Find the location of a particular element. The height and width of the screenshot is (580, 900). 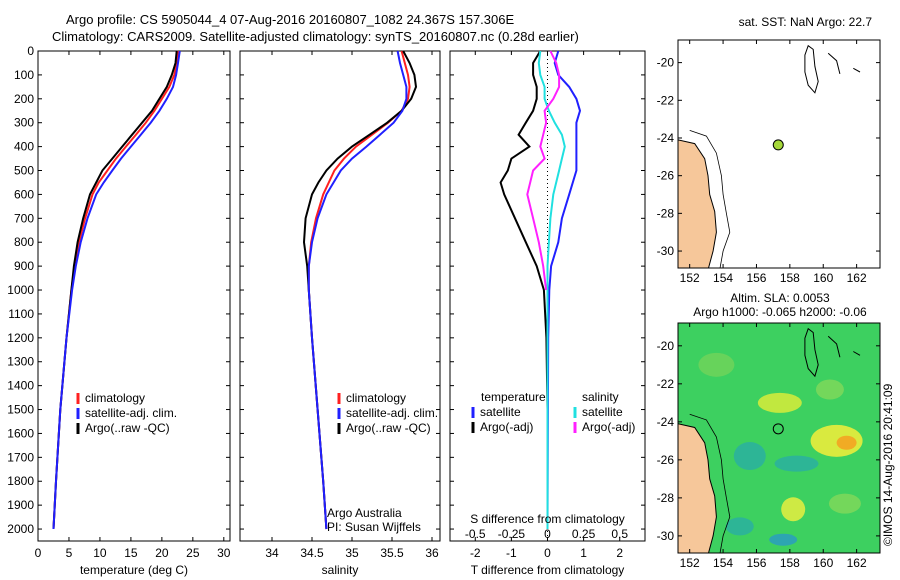

diff-s-satellite-line is located at coordinates (551, 289).